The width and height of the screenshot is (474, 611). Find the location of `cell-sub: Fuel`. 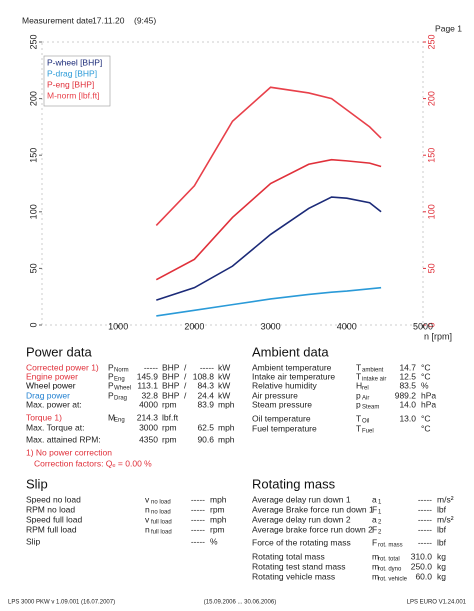

cell-sub: Fuel is located at coordinates (368, 432).